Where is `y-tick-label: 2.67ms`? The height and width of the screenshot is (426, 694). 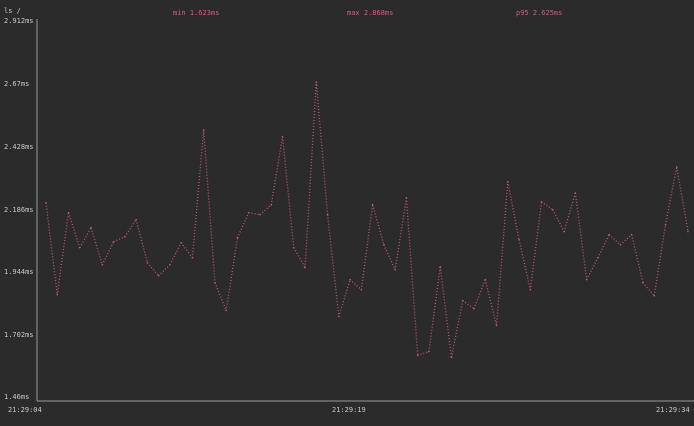 y-tick-label: 2.67ms is located at coordinates (17, 83).